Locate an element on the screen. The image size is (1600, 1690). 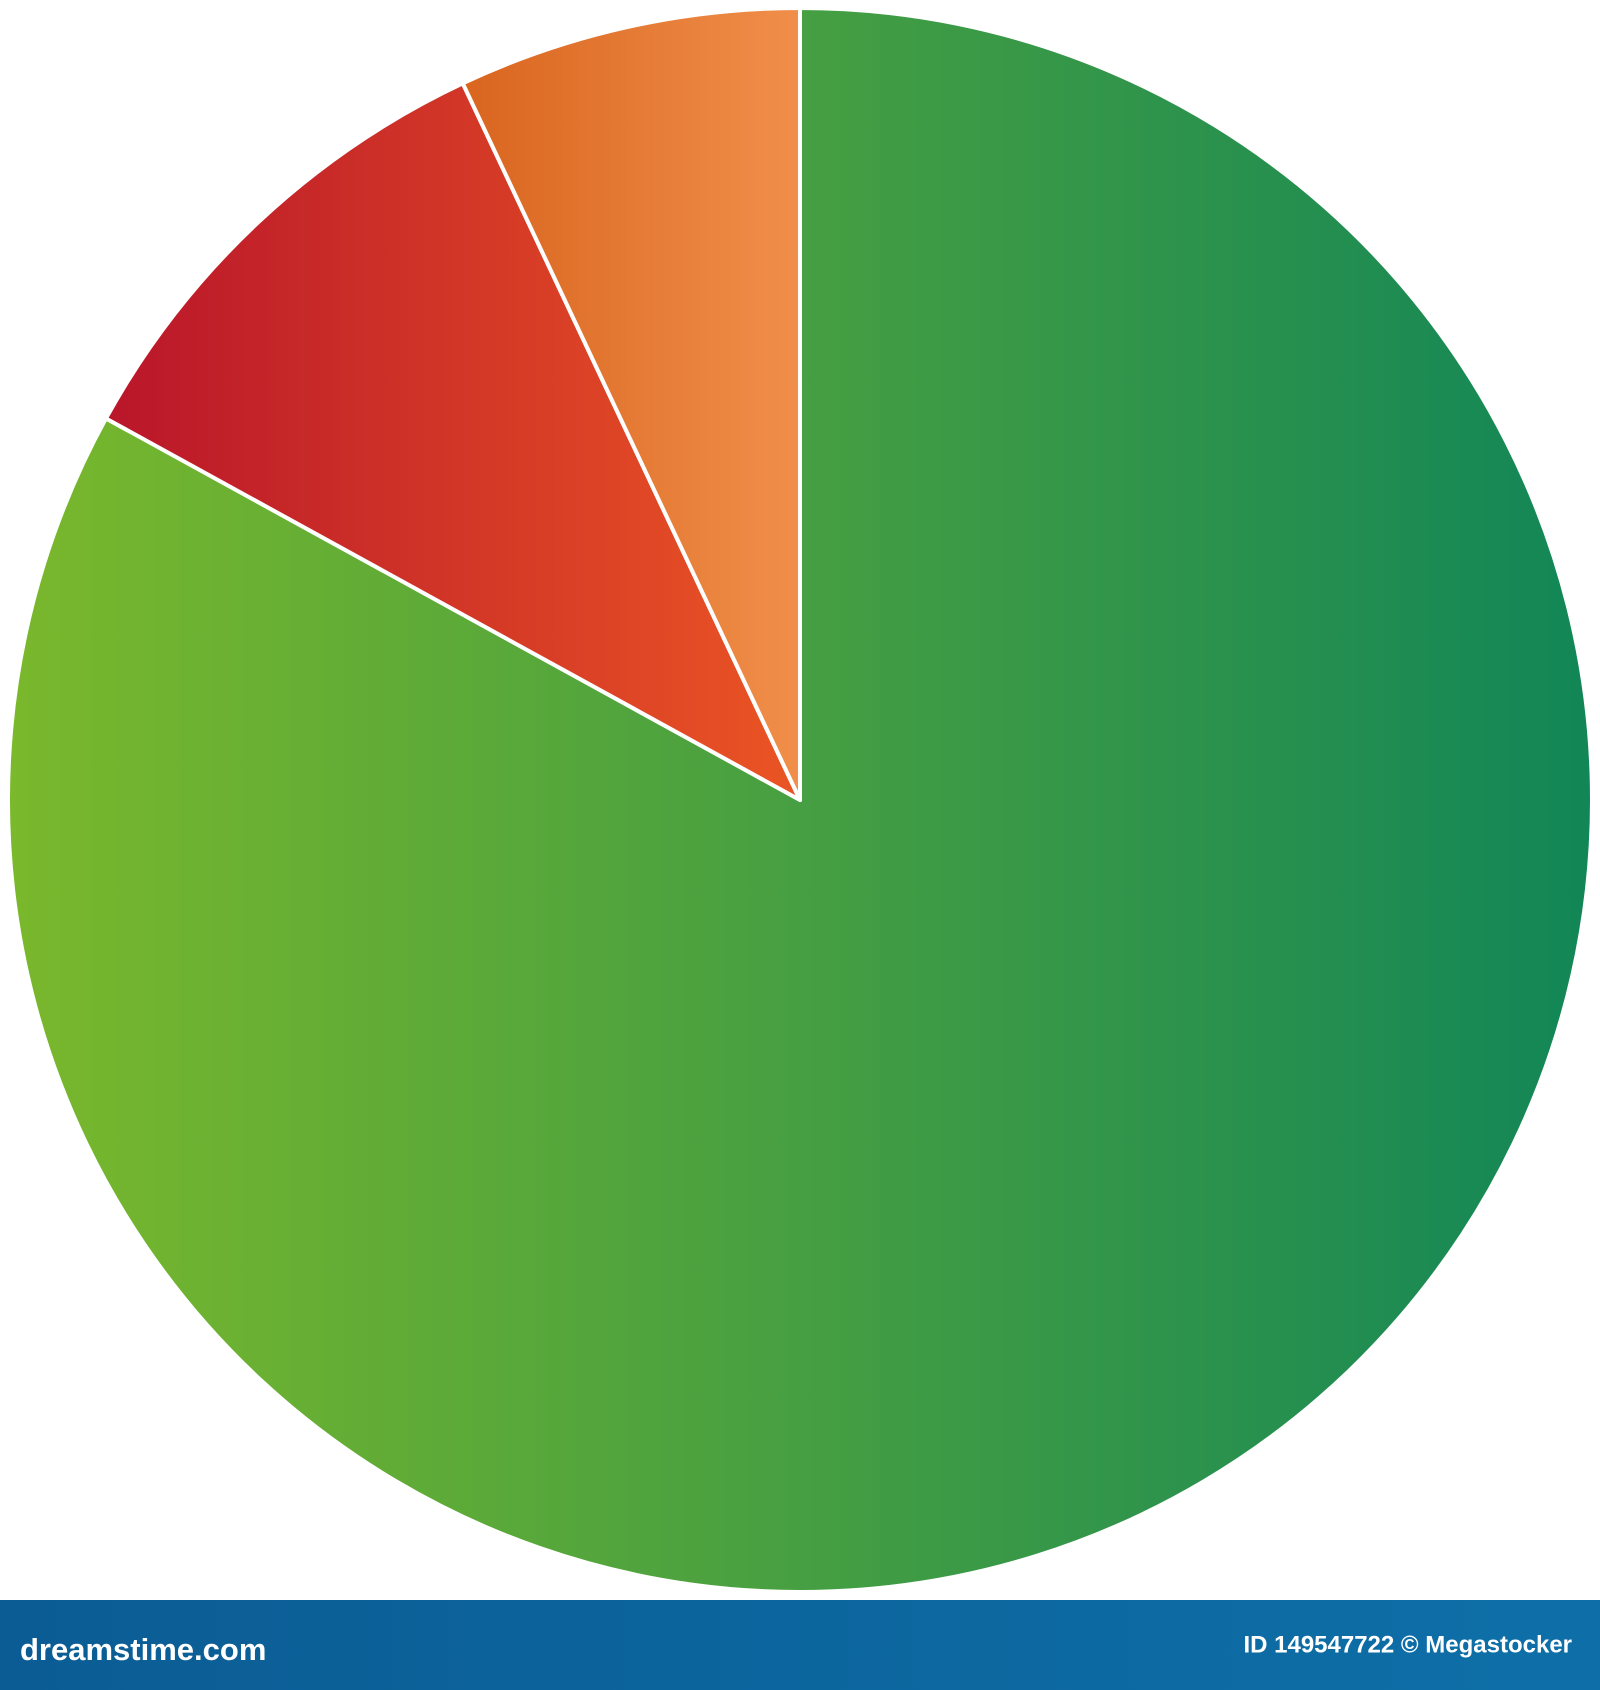
pie-slice is located at coordinates (631, 404).